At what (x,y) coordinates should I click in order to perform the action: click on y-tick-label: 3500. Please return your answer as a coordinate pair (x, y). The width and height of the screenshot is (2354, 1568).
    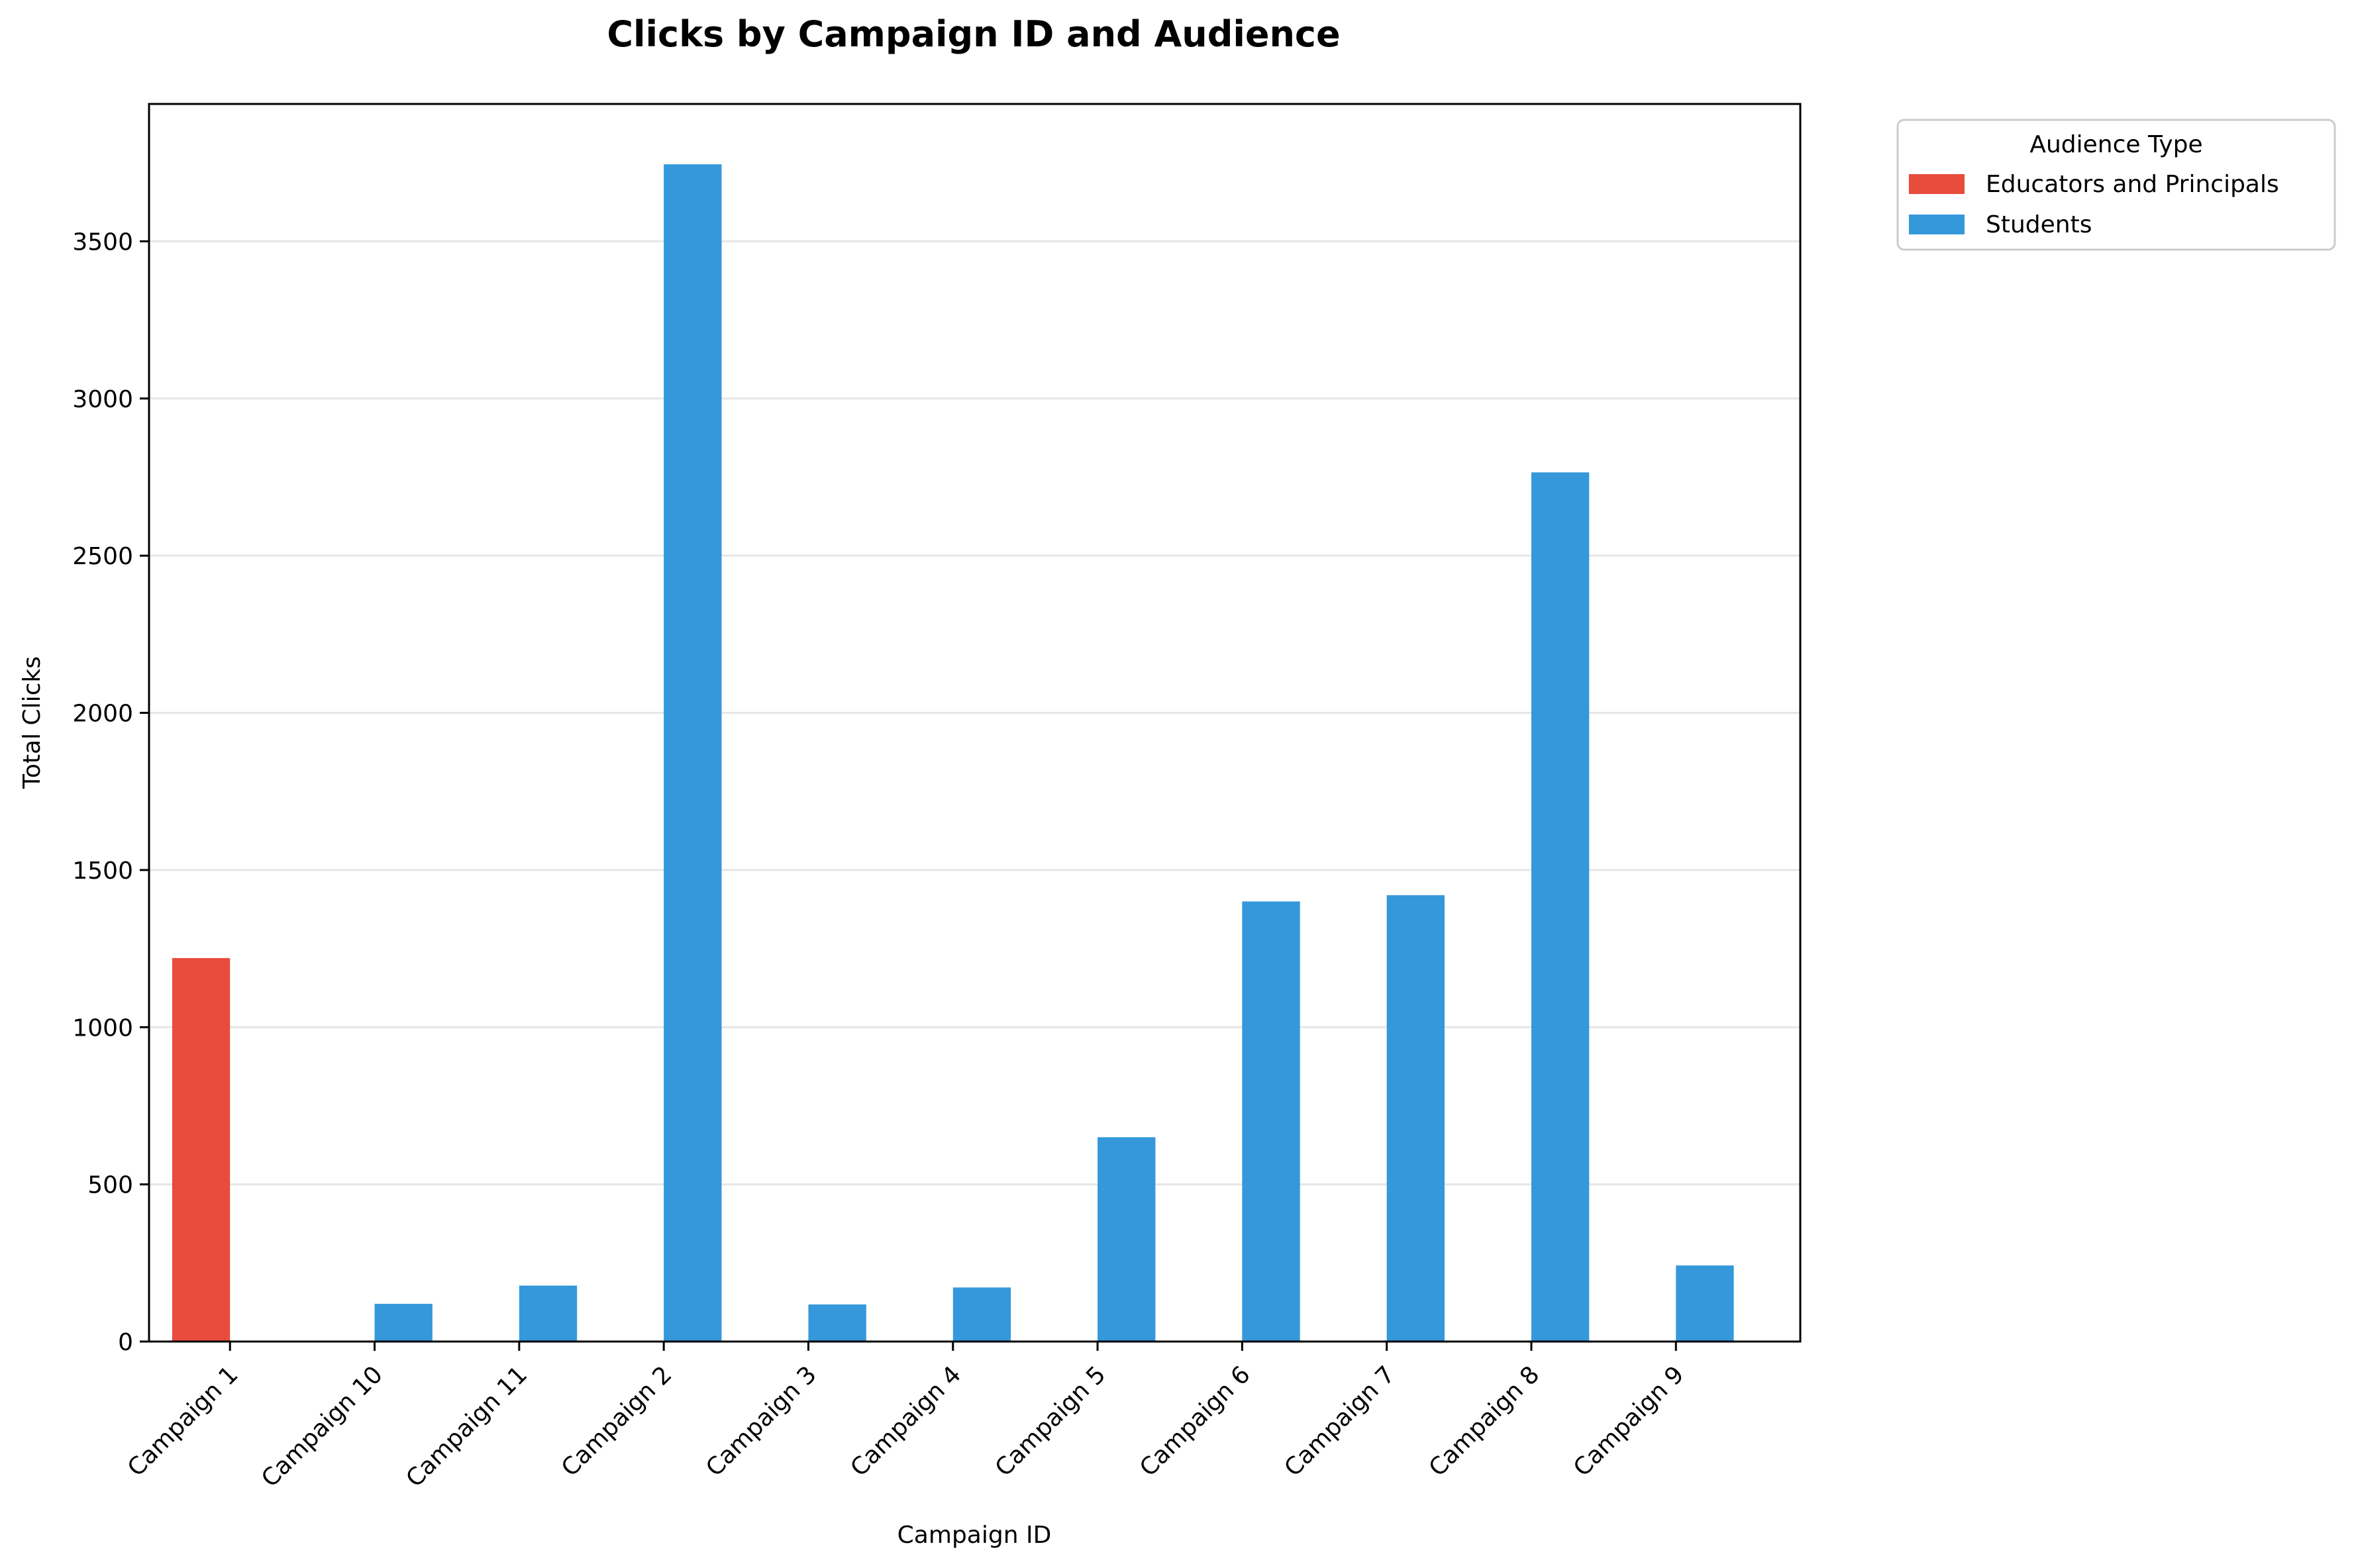
    Looking at the image, I should click on (103, 242).